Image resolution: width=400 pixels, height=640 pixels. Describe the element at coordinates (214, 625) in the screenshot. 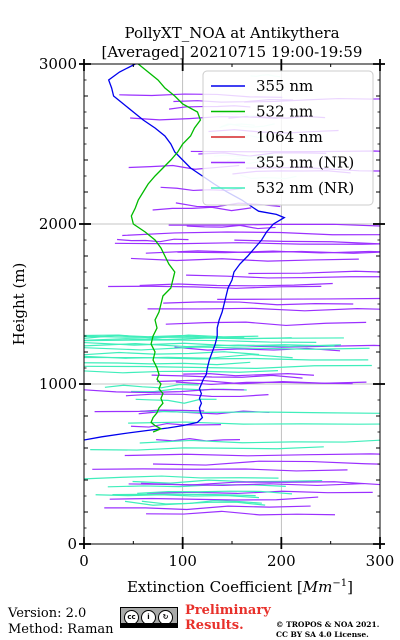

I see `preliminary-line-2: Results.` at that location.